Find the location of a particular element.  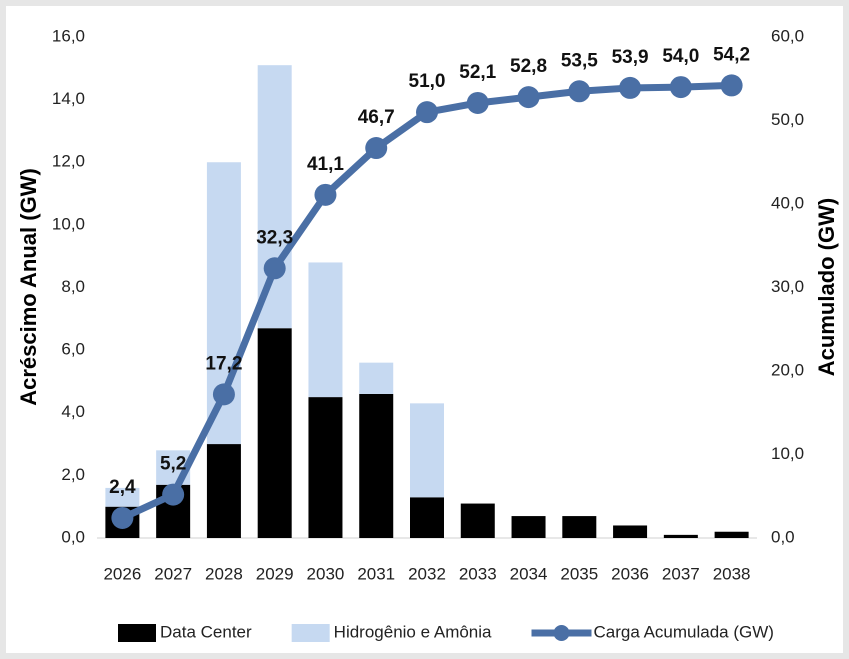

y-tick-label: 2,0 is located at coordinates (73, 474).